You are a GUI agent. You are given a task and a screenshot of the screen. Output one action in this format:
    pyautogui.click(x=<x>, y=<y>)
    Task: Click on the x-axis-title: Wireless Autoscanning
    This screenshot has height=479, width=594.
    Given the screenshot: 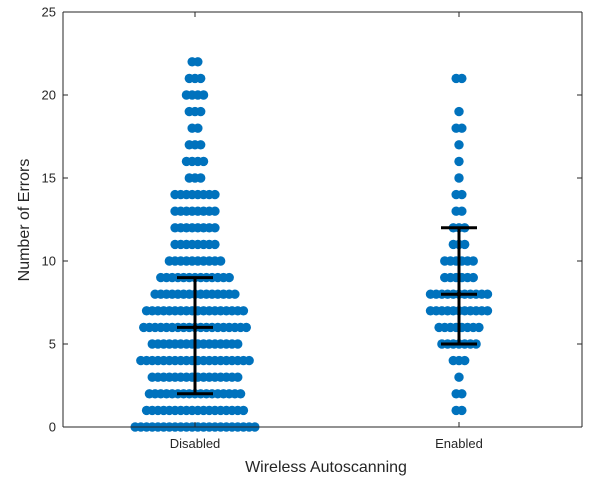 What is the action you would take?
    pyautogui.click(x=326, y=467)
    